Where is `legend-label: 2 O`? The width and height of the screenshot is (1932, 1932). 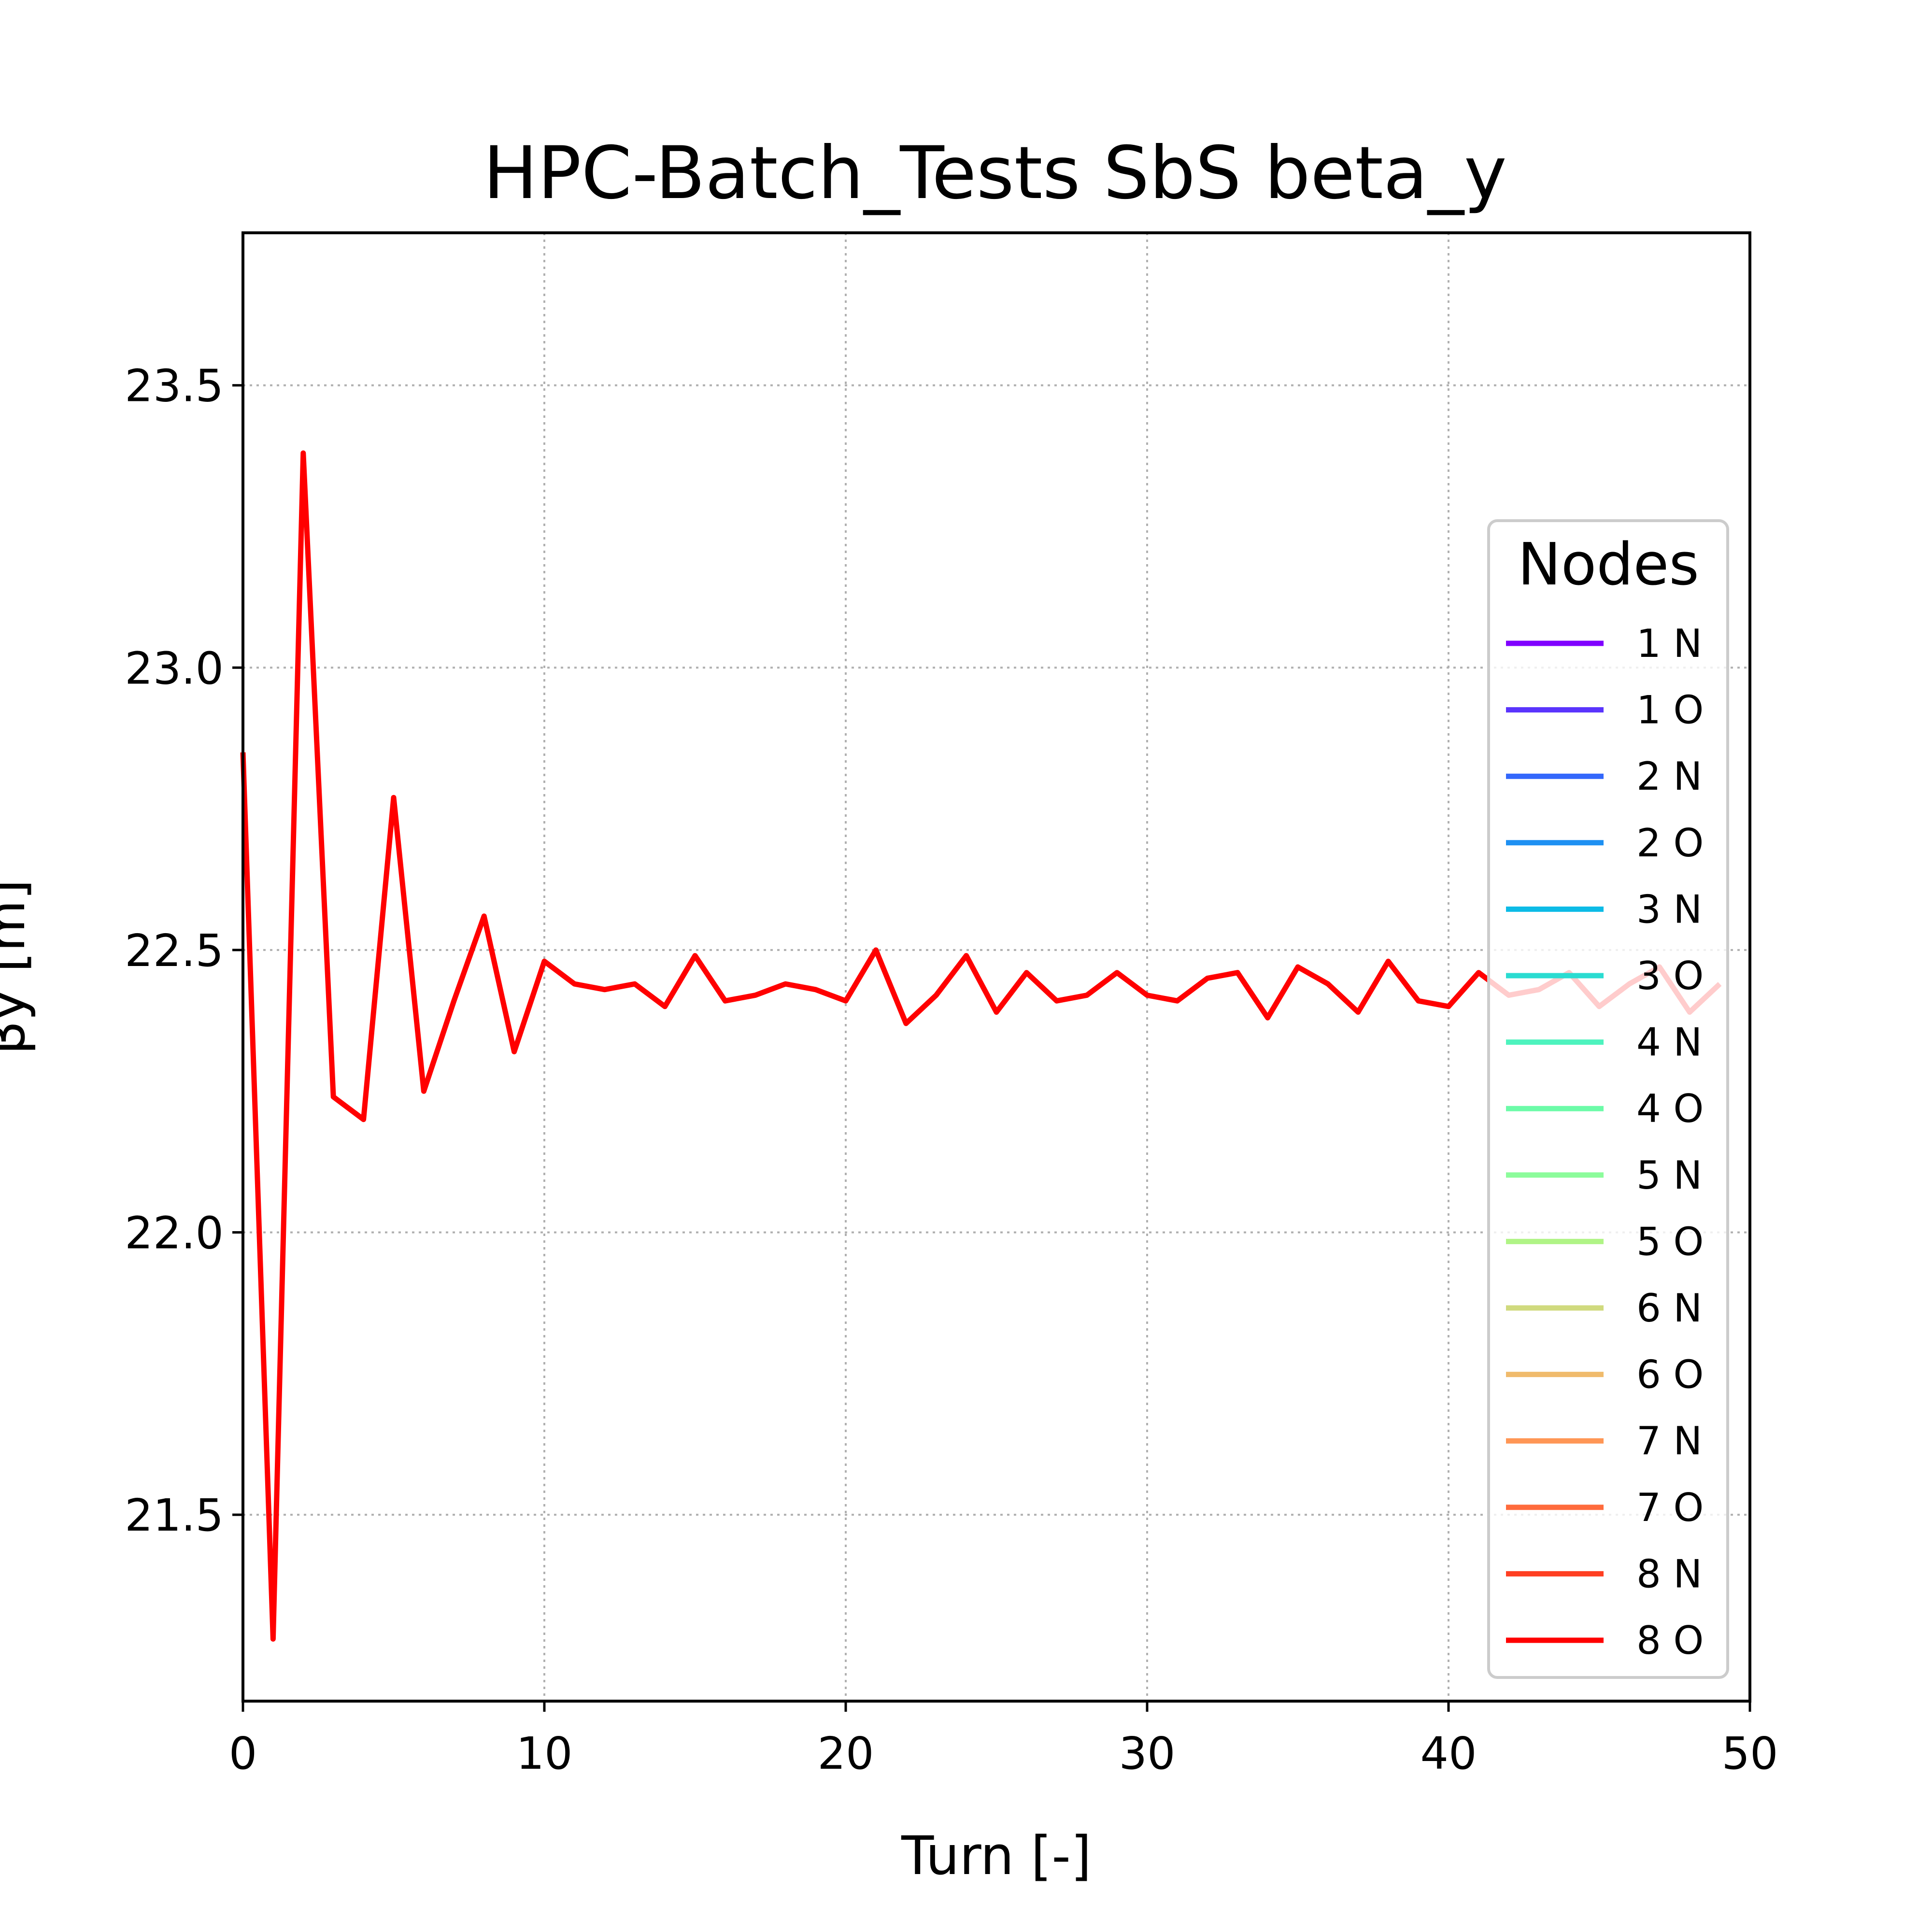
legend-label: 2 O is located at coordinates (1670, 843).